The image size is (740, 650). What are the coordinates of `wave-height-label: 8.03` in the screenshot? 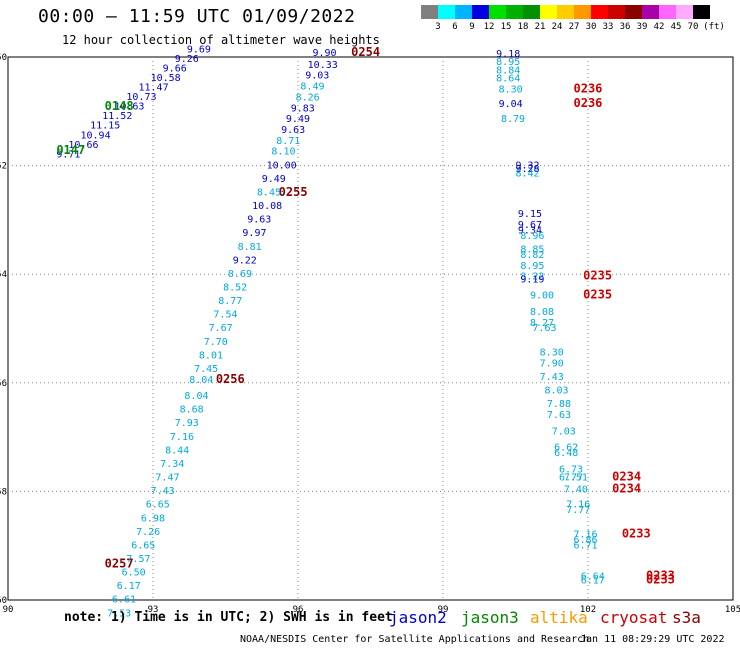 It's located at (557, 391).